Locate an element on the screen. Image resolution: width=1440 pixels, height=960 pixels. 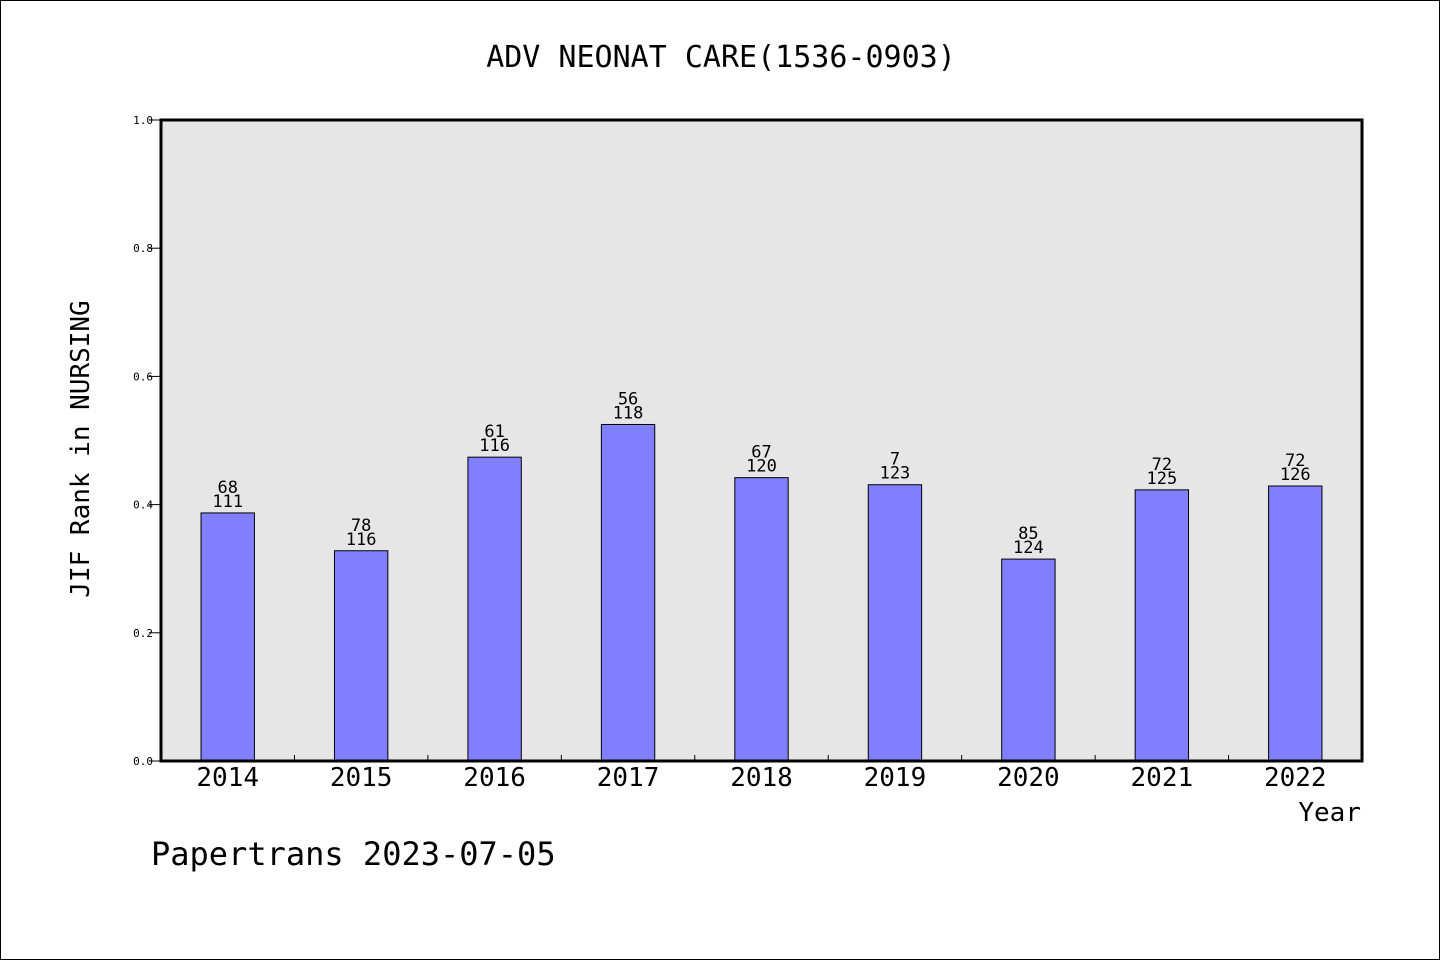
bar-label-top: 68 is located at coordinates (227, 488).